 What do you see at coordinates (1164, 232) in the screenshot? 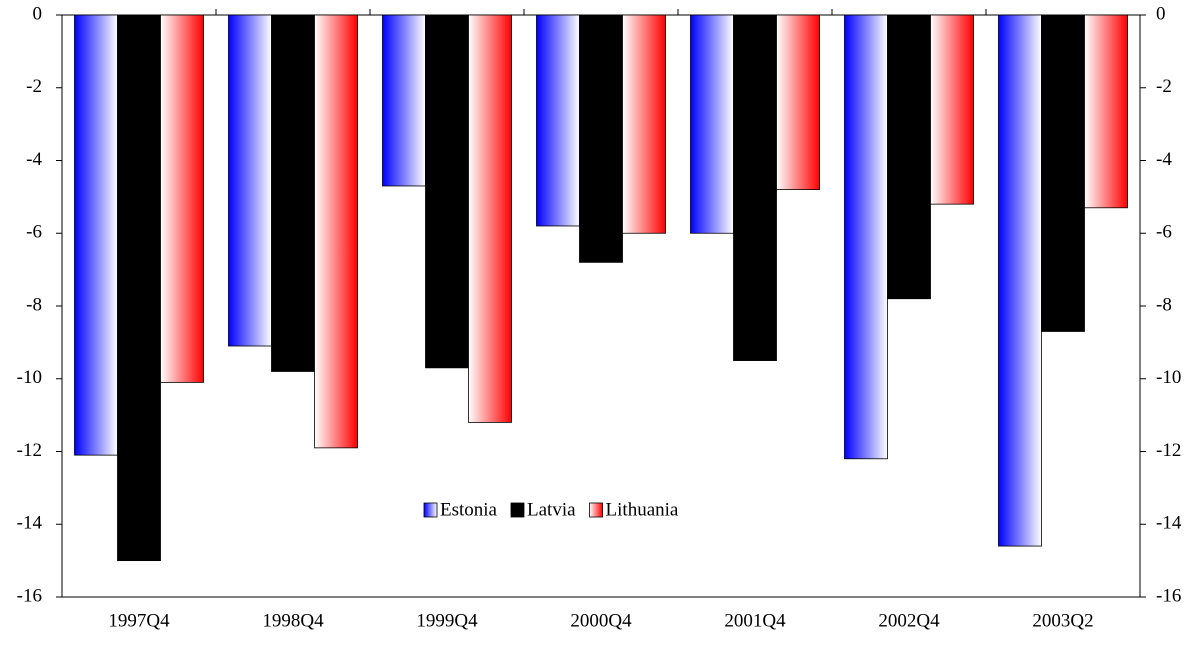
I see `y2-tick-label: -6` at bounding box center [1164, 232].